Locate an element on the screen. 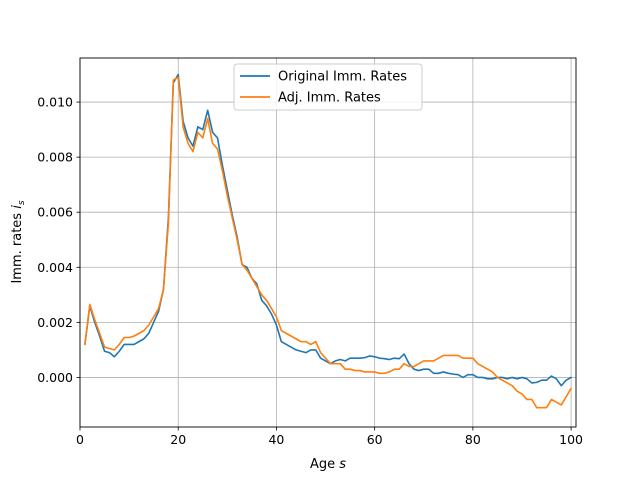  y-tick-label: 0.010 is located at coordinates (55, 102).